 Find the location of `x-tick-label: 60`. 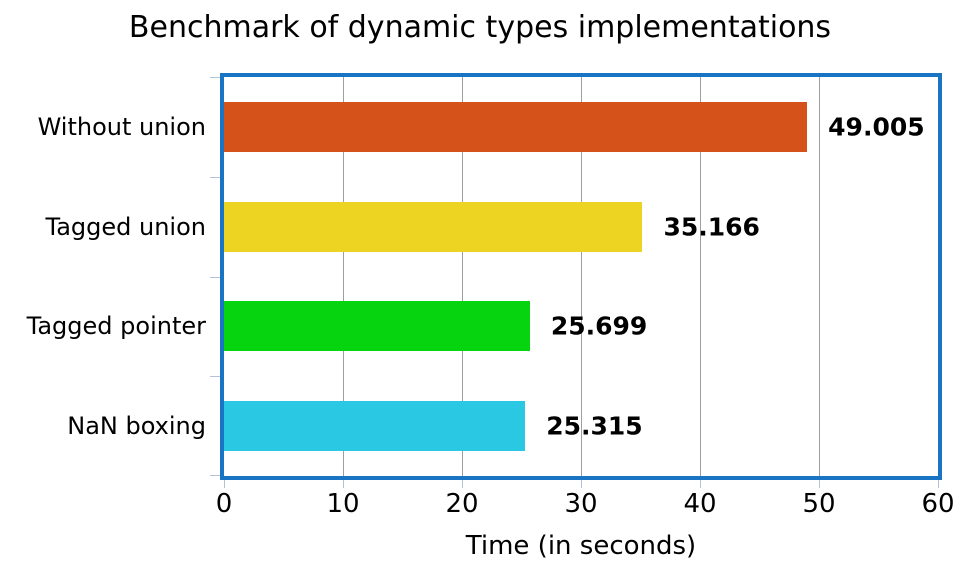

x-tick-label: 60 is located at coordinates (938, 504).